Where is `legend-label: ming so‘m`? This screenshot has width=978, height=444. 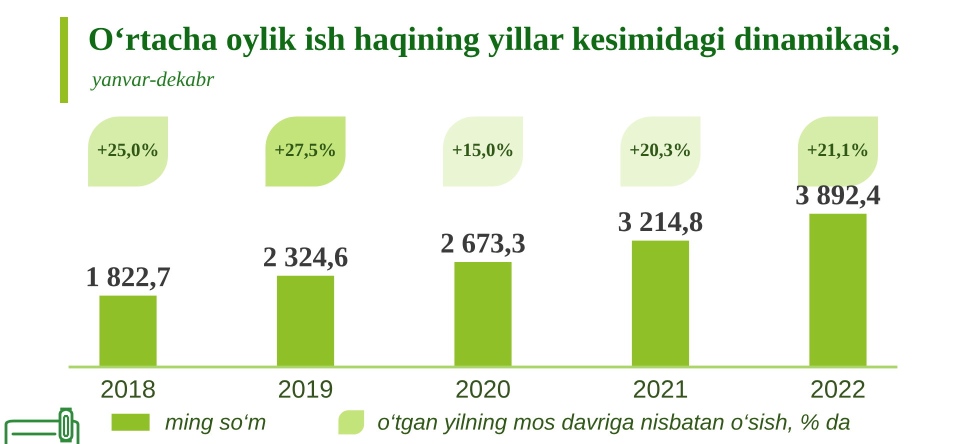 legend-label: ming so‘m is located at coordinates (215, 424).